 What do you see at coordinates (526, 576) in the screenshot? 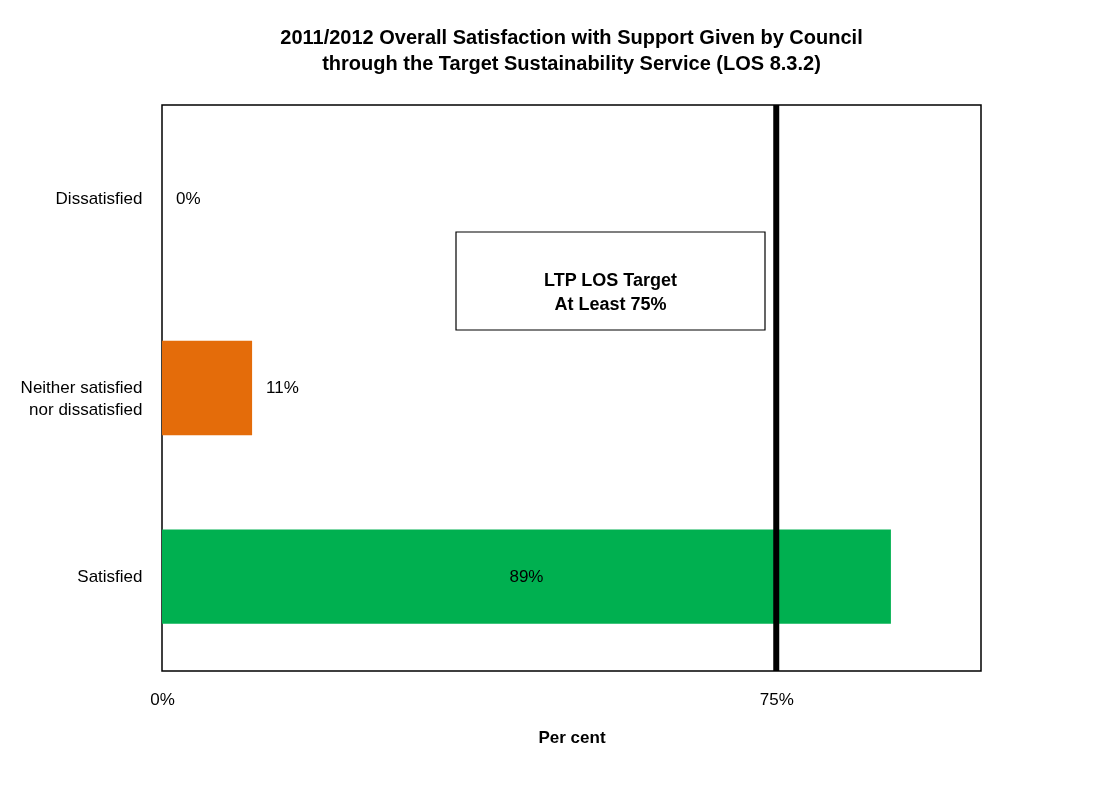
I see `data-label: 89%` at bounding box center [526, 576].